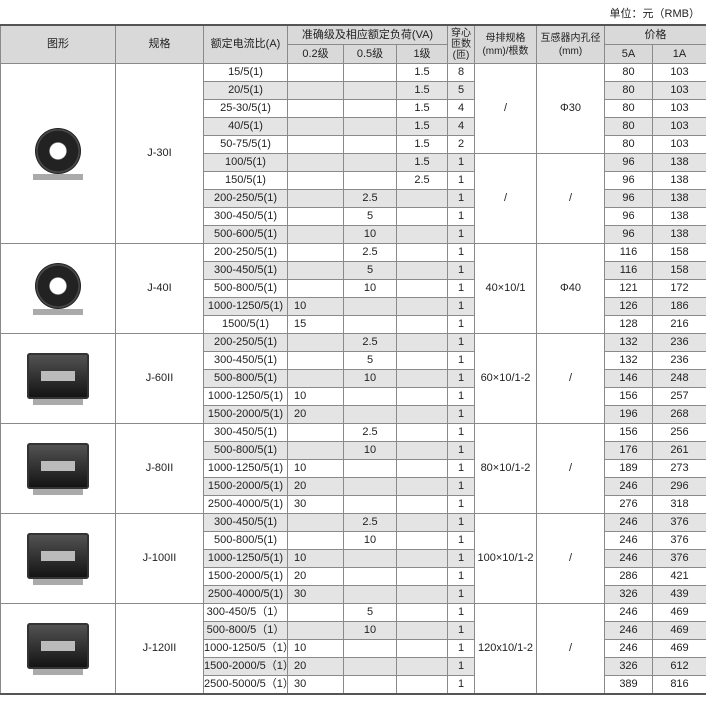  What do you see at coordinates (367, 34) in the screenshot?
I see `header-accuracy: 准确级及相应额定负荷(VA)` at bounding box center [367, 34].